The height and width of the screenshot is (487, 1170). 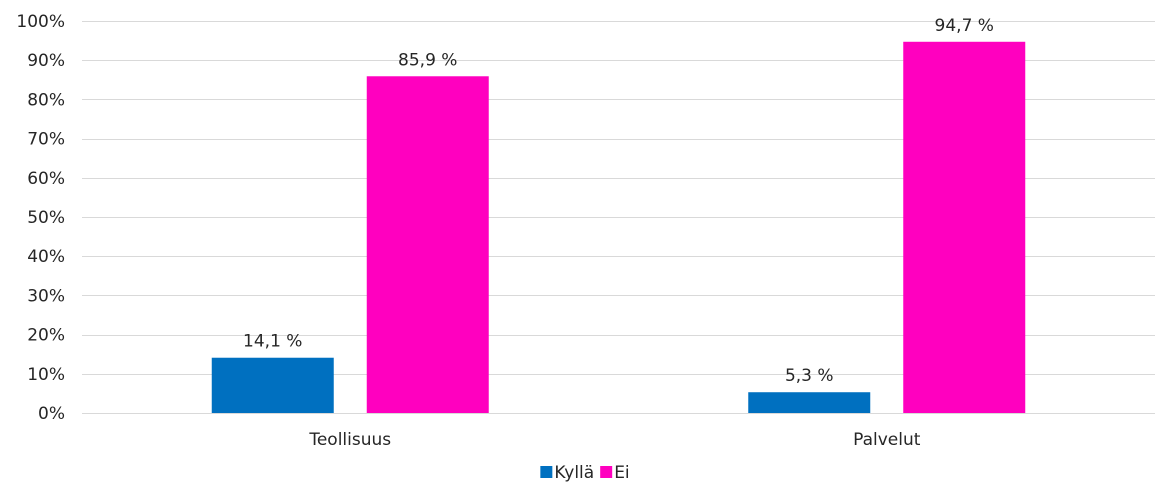 I want to click on bar-ei-palvelut, so click(x=964, y=227).